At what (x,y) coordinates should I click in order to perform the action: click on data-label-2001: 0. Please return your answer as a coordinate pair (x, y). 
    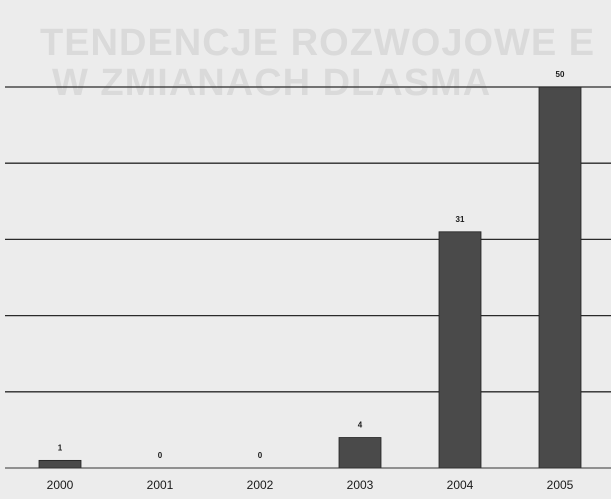
    Looking at the image, I should click on (160, 455).